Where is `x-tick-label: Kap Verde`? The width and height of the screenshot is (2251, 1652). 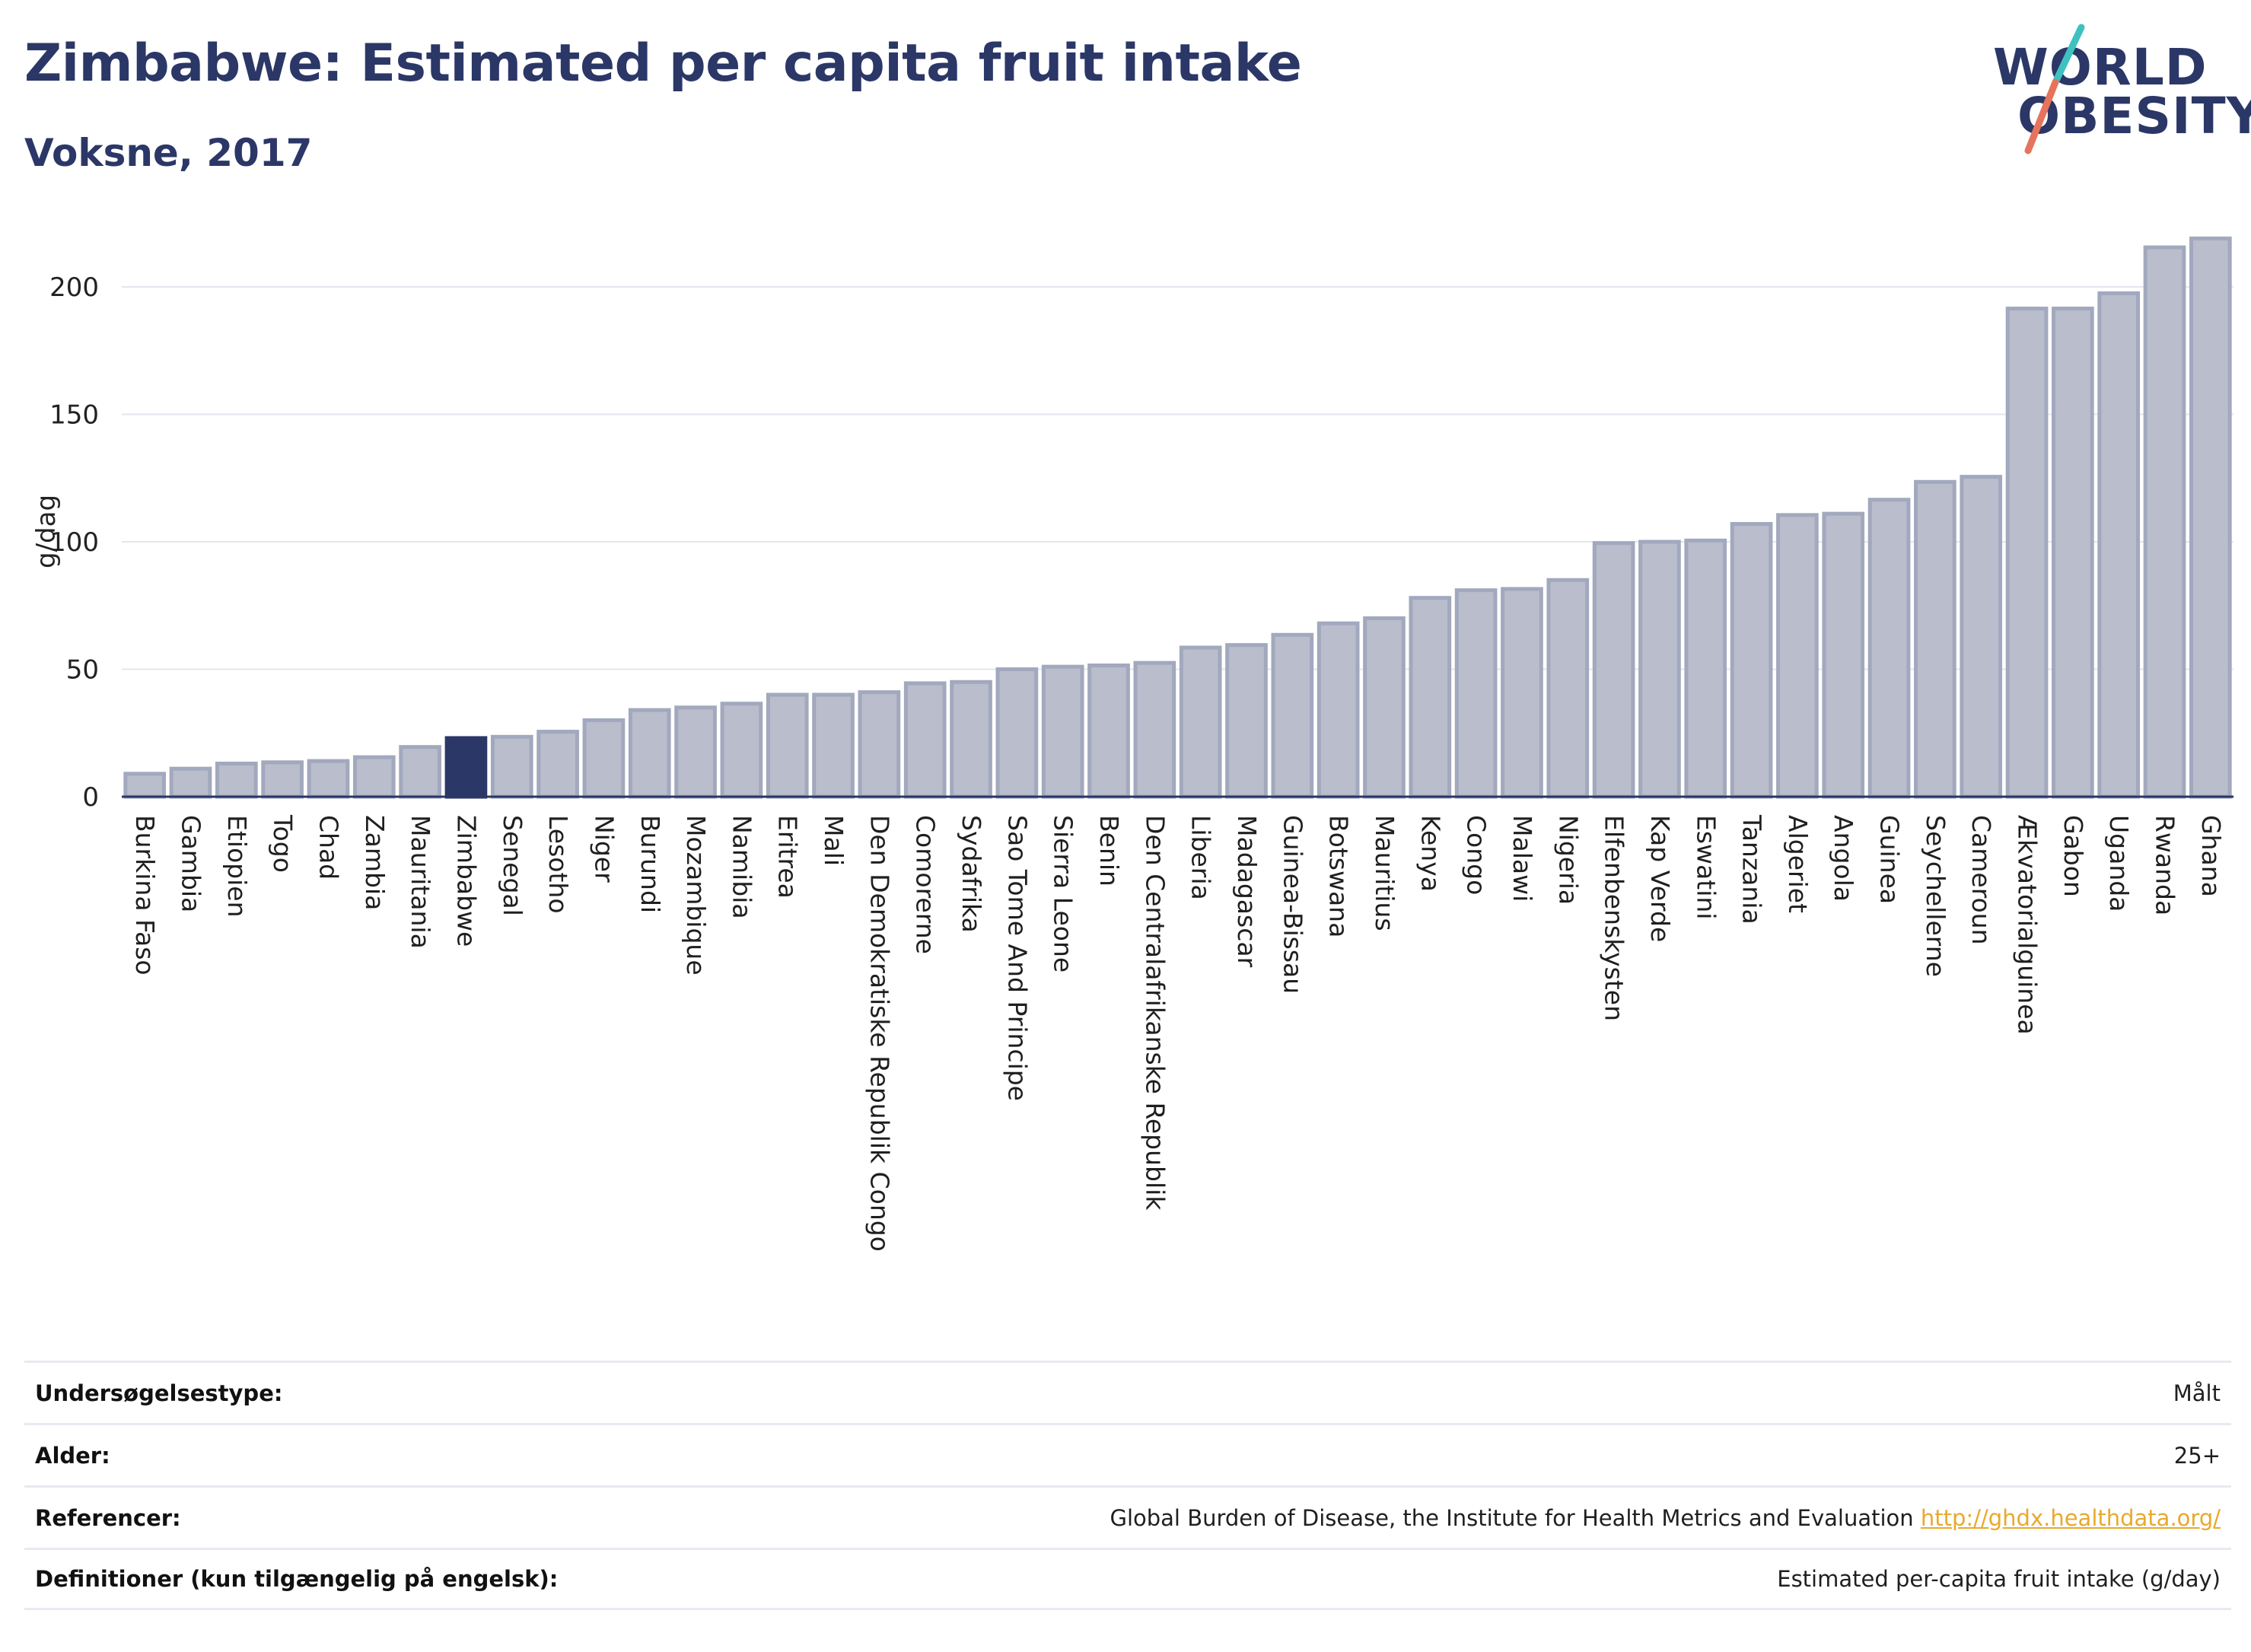
x-tick-label: Kap Verde is located at coordinates (1660, 878).